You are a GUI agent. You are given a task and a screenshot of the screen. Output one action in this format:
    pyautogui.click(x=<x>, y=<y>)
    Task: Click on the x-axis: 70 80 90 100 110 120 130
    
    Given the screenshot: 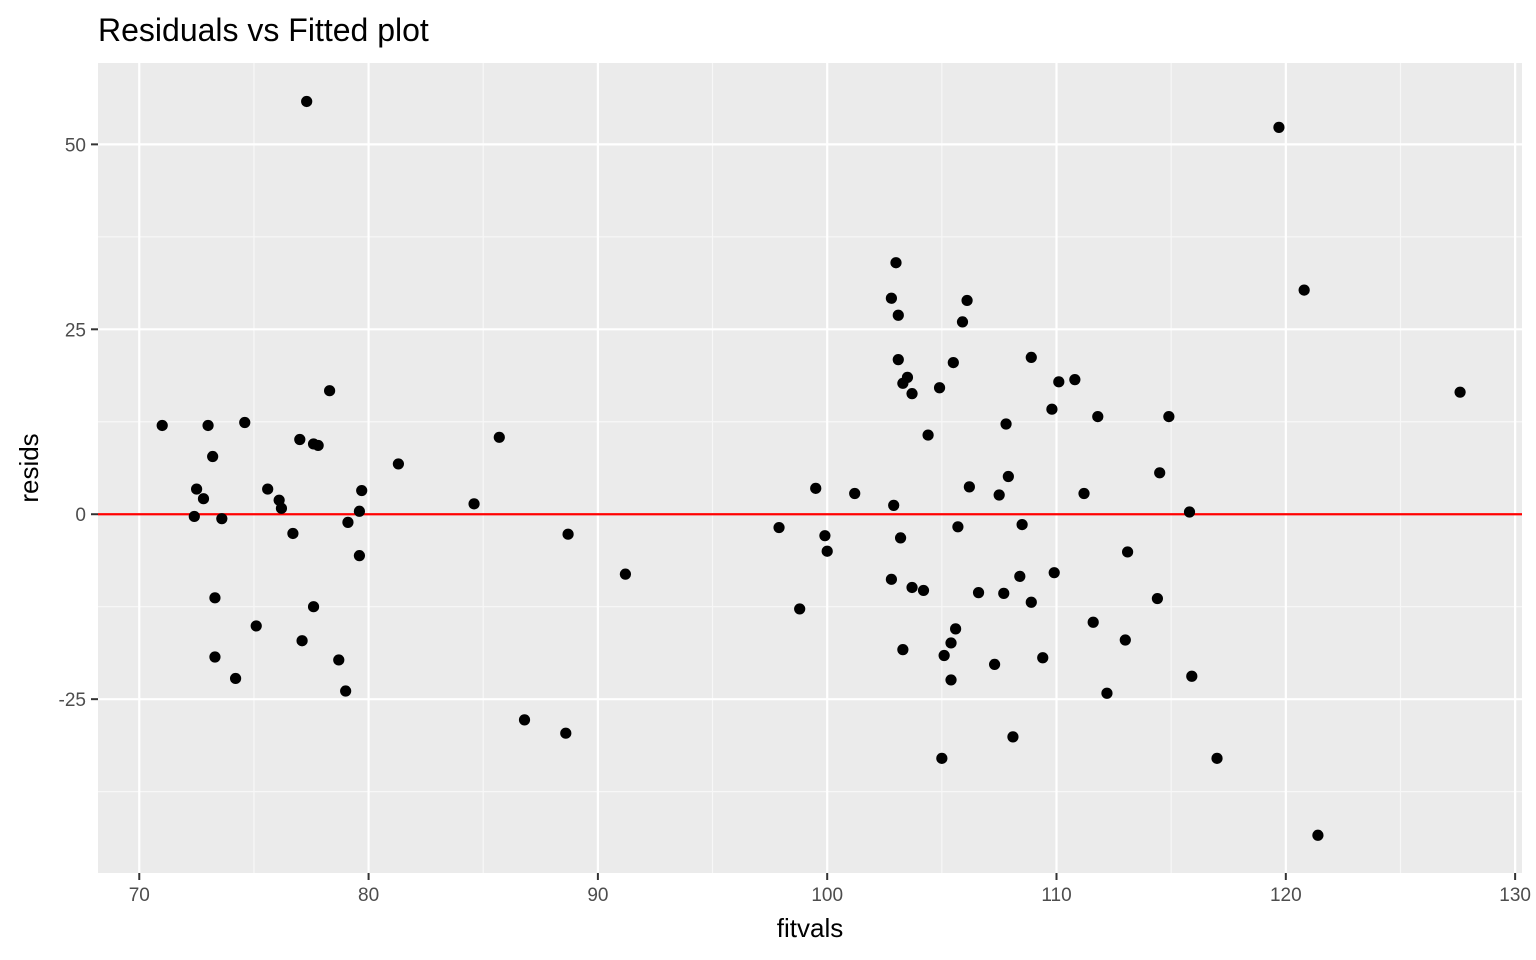 What is the action you would take?
    pyautogui.click(x=830, y=889)
    